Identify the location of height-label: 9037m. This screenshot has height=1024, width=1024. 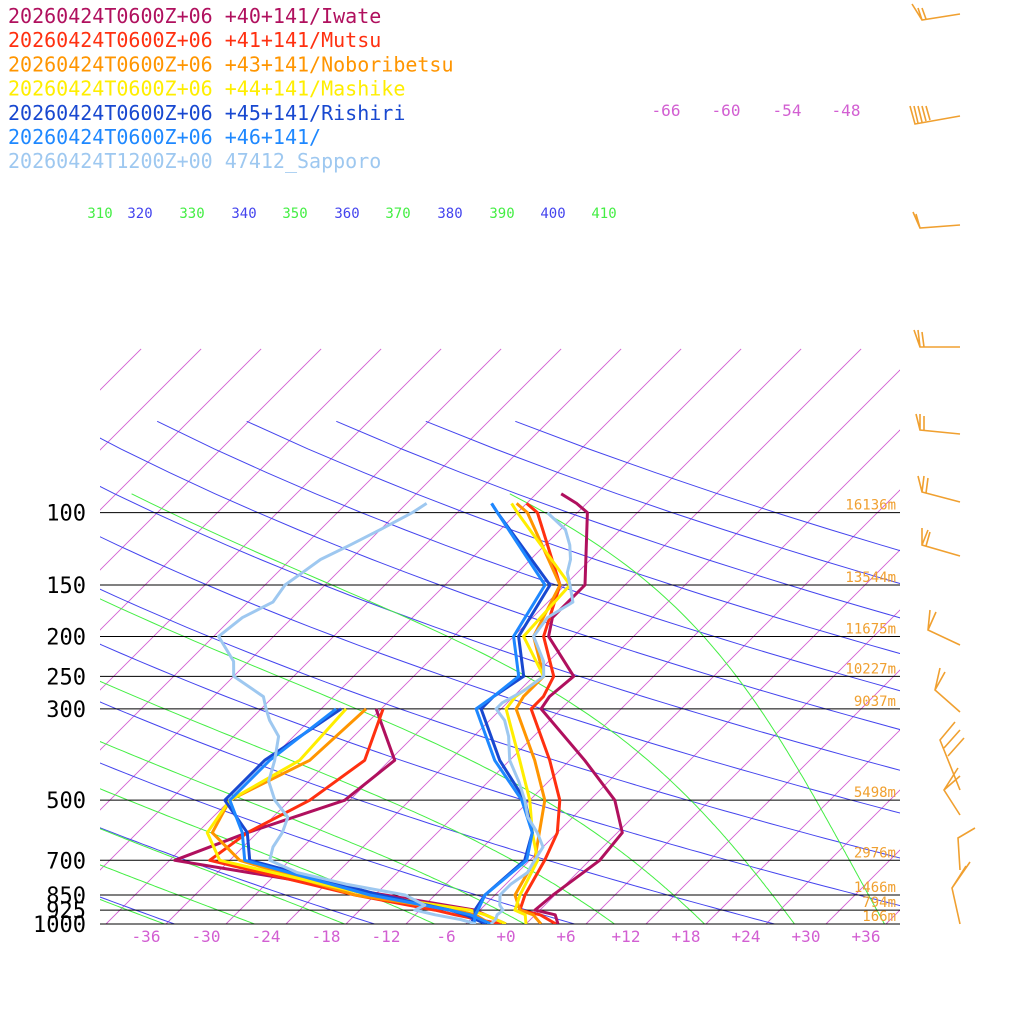
(875, 702).